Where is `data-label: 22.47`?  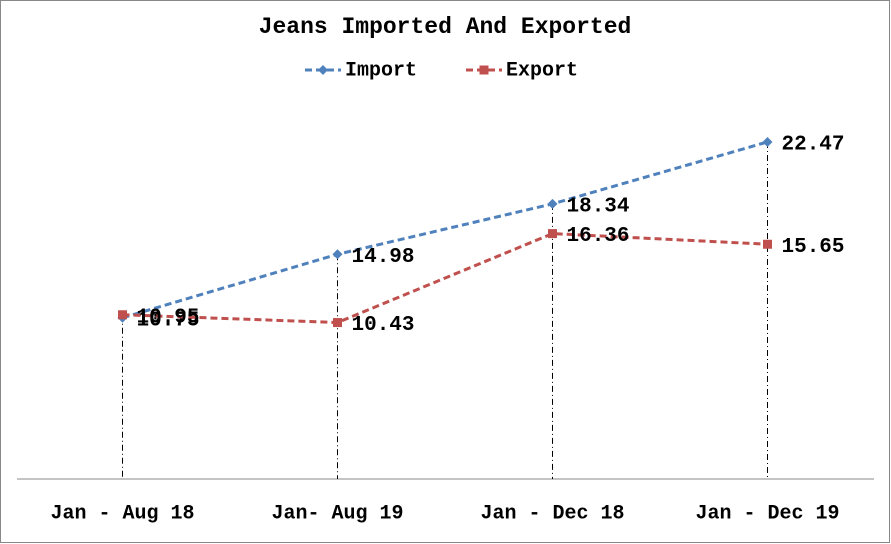
data-label: 22.47 is located at coordinates (813, 144).